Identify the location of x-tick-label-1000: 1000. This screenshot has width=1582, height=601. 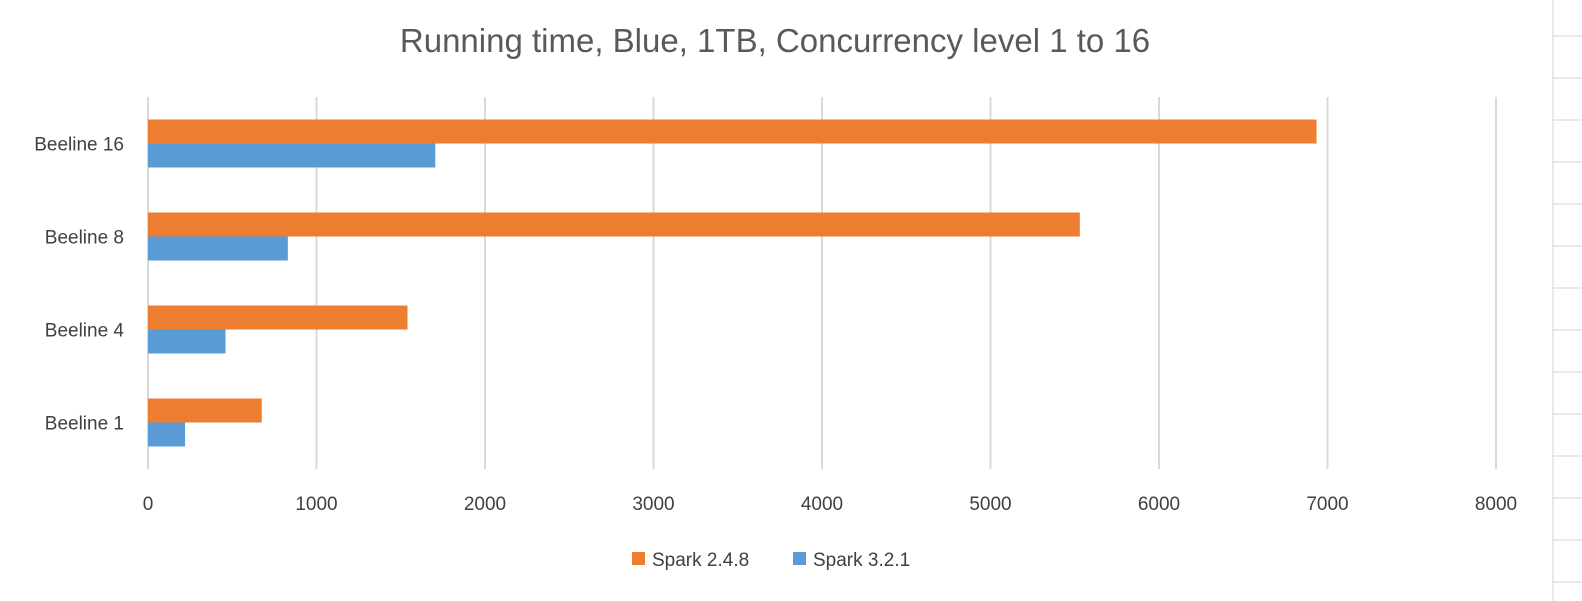
(316, 504).